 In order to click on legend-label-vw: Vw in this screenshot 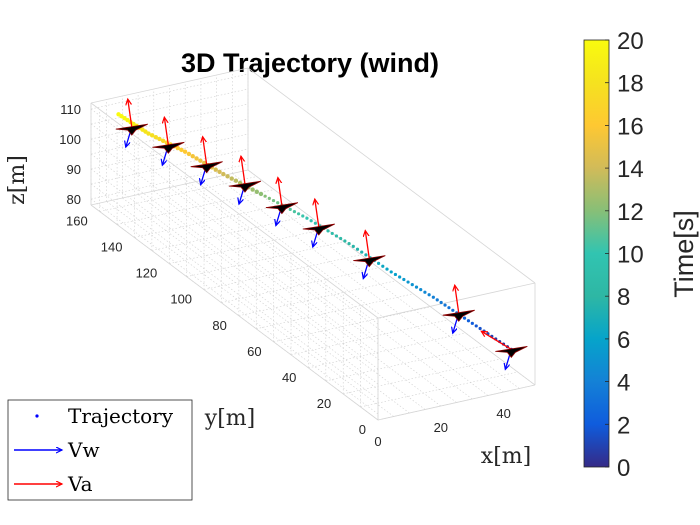, I will do `click(83, 450)`.